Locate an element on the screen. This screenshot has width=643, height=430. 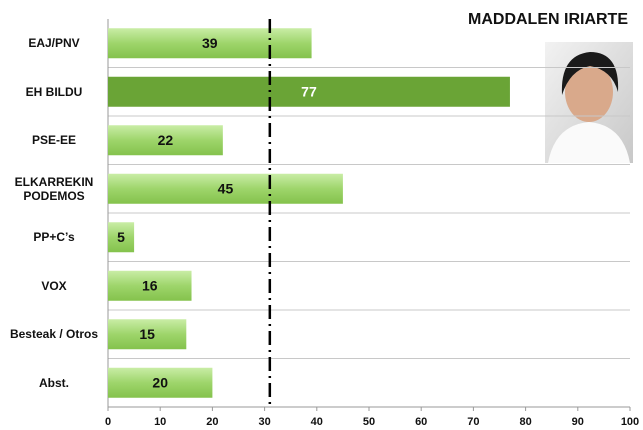
value-label: 20 is located at coordinates (160, 382).